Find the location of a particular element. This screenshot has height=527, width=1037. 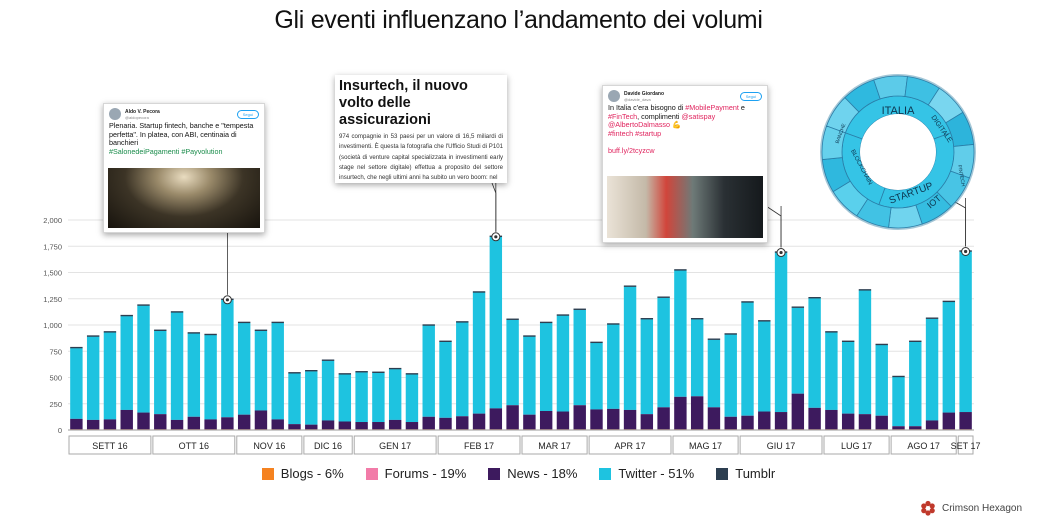

conference-photo is located at coordinates (184, 198).